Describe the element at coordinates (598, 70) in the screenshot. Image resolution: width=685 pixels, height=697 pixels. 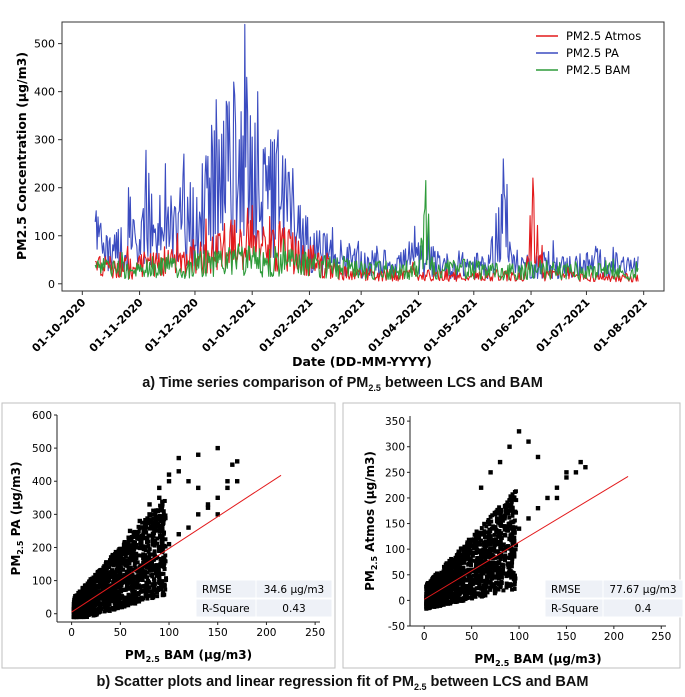
I see `legend-label: PM2.5 BAM` at that location.